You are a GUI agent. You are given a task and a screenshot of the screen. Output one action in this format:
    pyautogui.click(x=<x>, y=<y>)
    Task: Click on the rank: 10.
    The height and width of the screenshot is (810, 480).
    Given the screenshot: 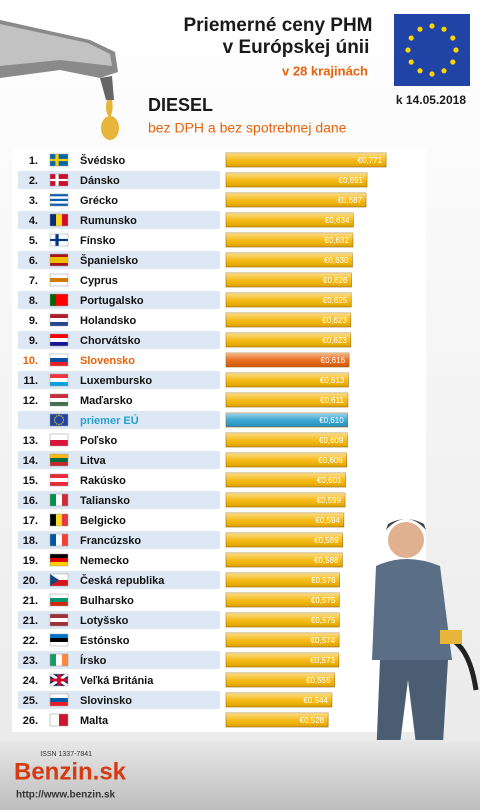 What is the action you would take?
    pyautogui.click(x=30, y=361)
    